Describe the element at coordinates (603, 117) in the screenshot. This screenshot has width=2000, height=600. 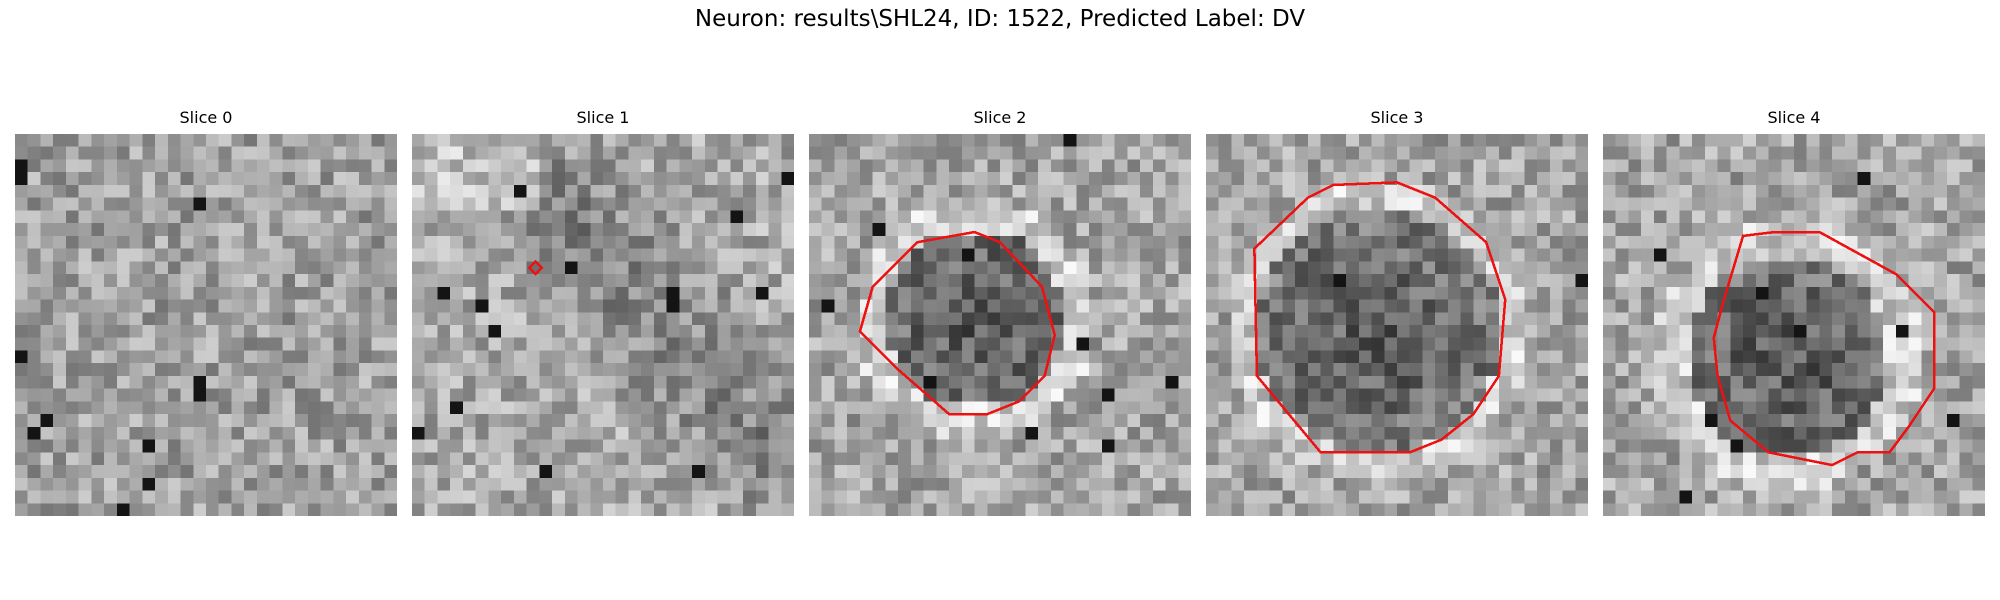
I see `slice-title-1: Slice 1` at that location.